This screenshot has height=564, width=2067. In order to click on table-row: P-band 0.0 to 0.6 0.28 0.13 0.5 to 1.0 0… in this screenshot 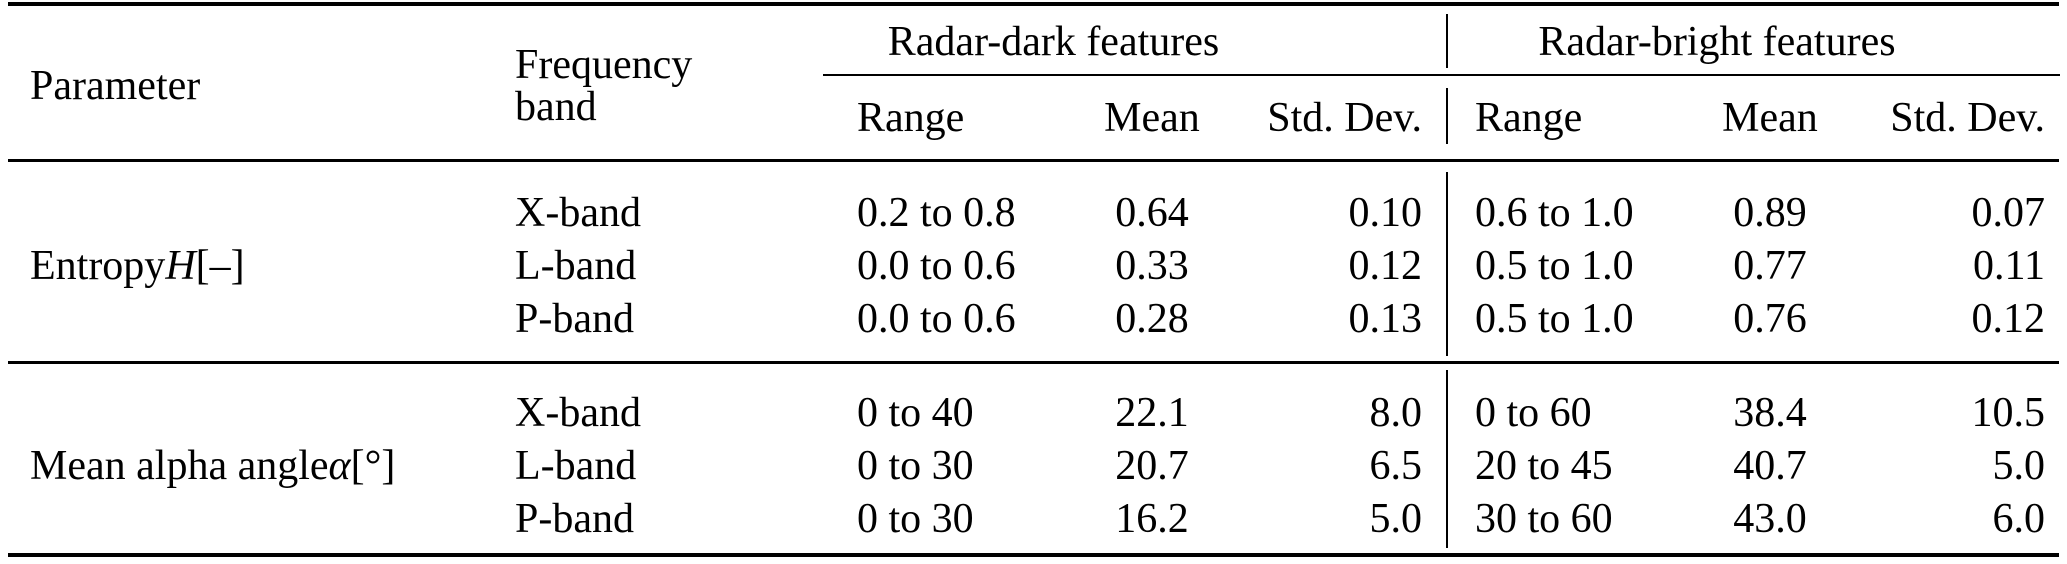, I will do `click(1033, 318)`.